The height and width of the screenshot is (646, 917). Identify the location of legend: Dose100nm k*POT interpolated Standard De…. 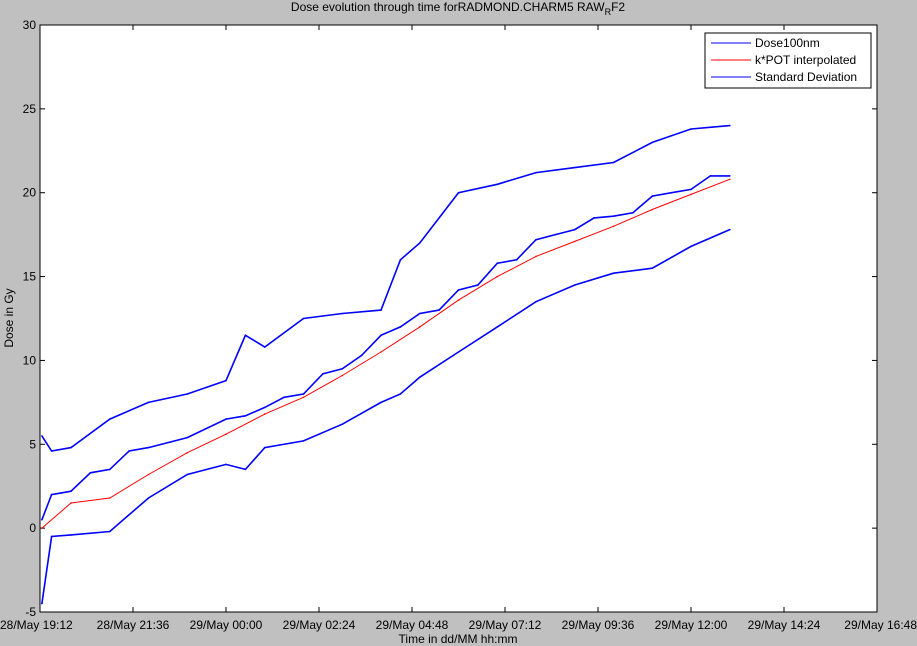
(788, 60).